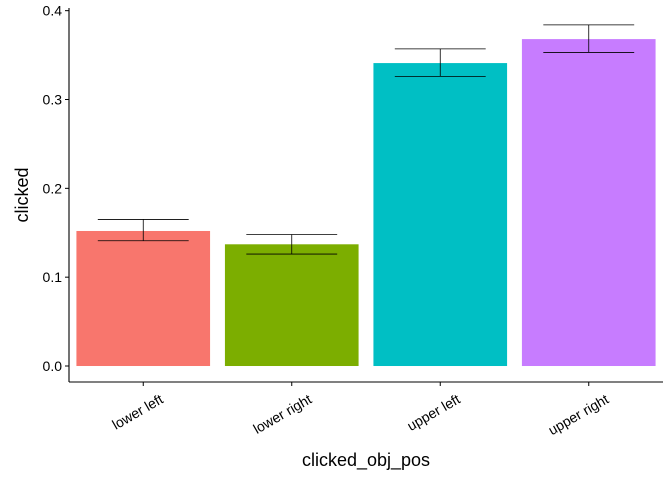 The width and height of the screenshot is (672, 480). Describe the element at coordinates (589, 38) in the screenshot. I see `error-bar-upper-right` at that location.